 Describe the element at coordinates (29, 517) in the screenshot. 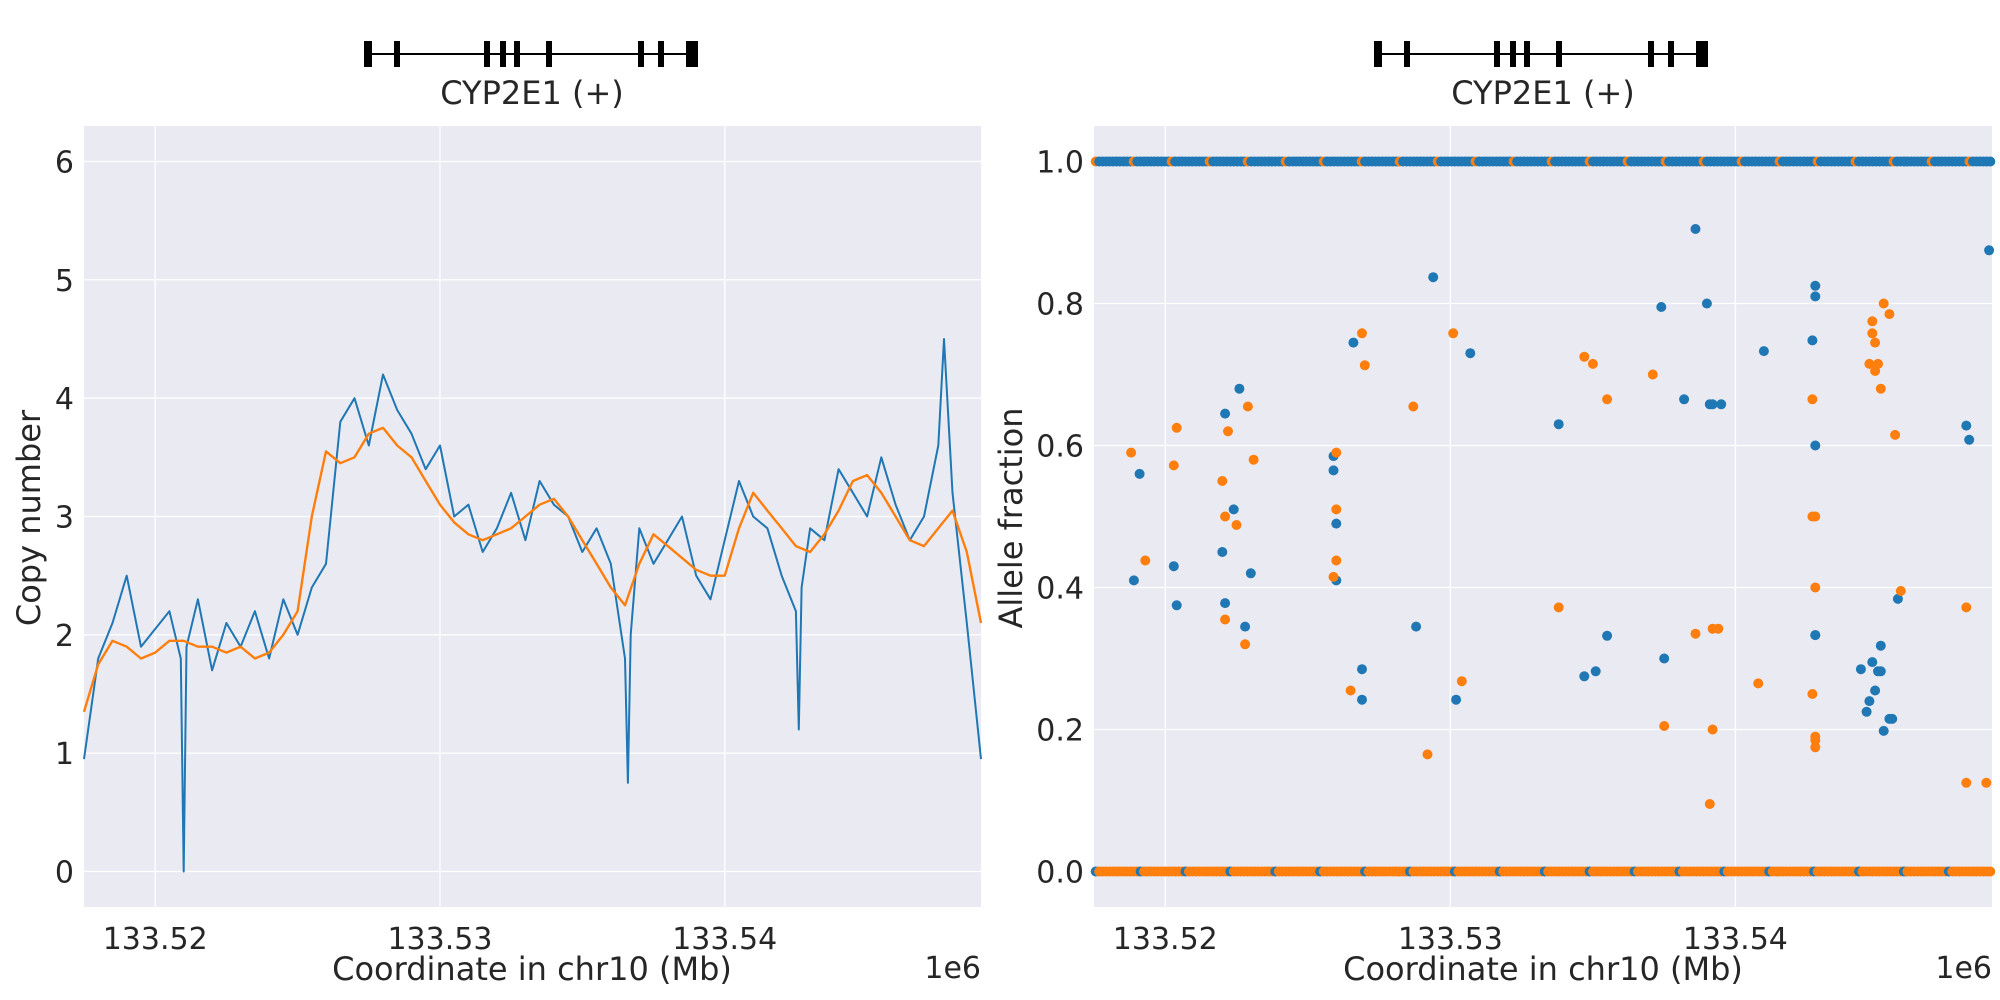

I see `copy-number-y-axis-label: Copy number` at that location.